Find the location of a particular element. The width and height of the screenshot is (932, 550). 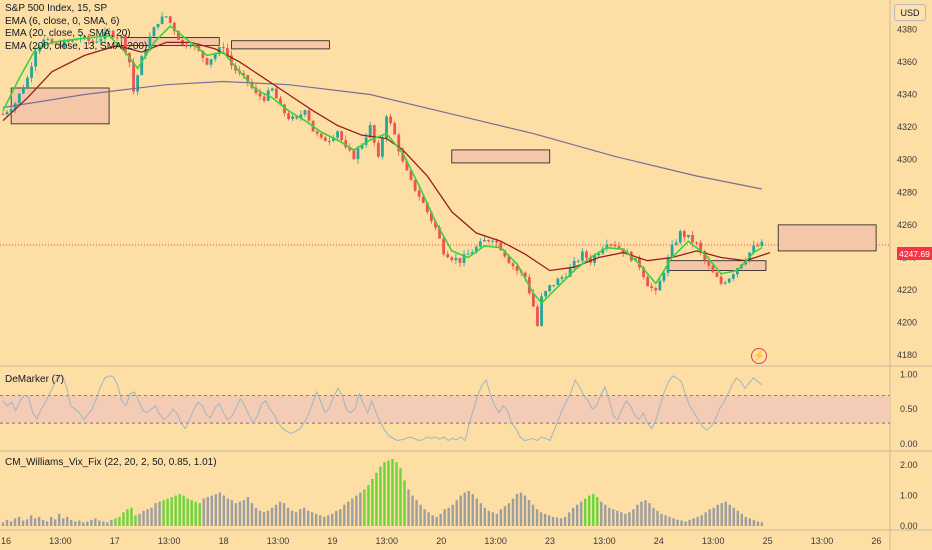

demarker-y-tick: 0.00 is located at coordinates (909, 444).